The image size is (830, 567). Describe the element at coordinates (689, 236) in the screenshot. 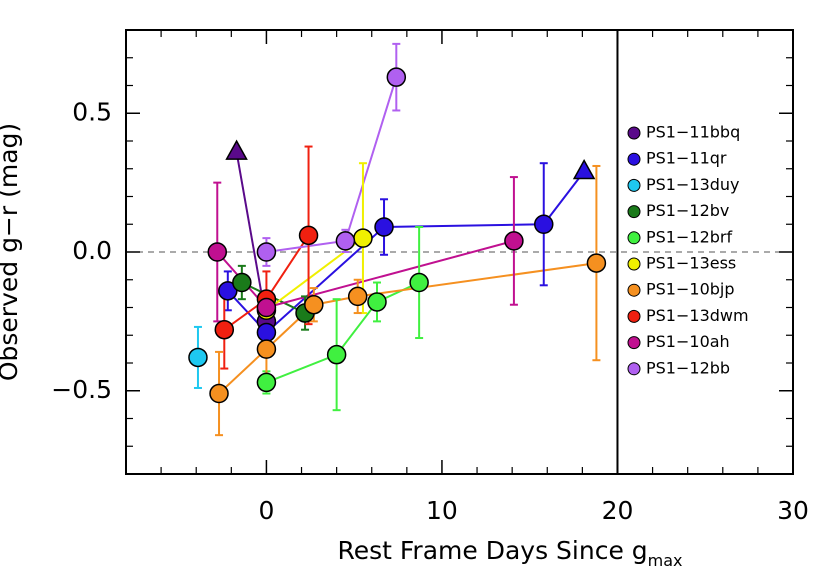

I see `legend-label: PS1−12brf` at that location.